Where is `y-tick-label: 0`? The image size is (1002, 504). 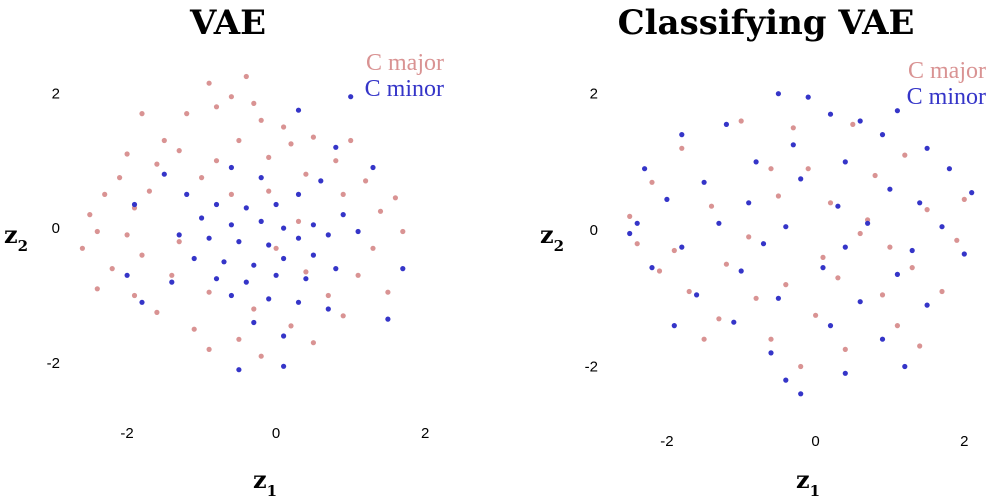 y-tick-label: 0 is located at coordinates (594, 230).